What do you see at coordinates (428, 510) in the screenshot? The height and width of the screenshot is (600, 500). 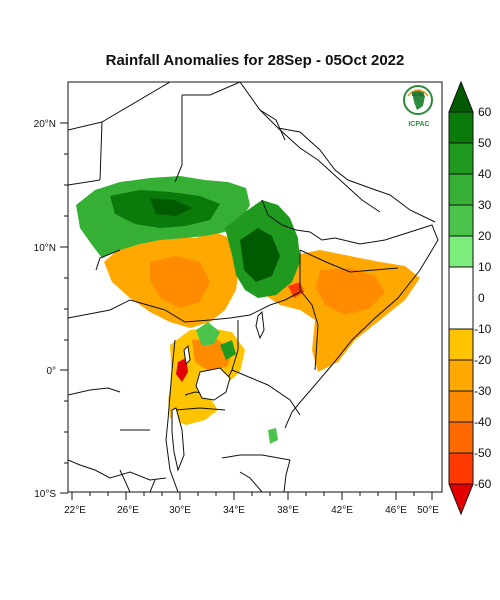 I see `lon-label-50e: 50°E` at bounding box center [428, 510].